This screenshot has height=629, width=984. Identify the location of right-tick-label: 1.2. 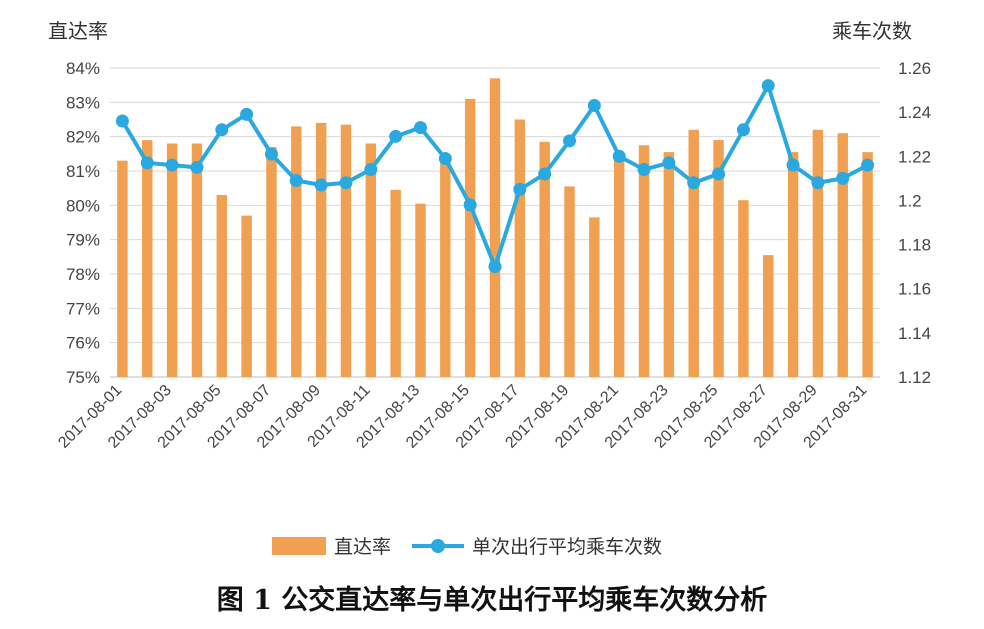
(910, 200).